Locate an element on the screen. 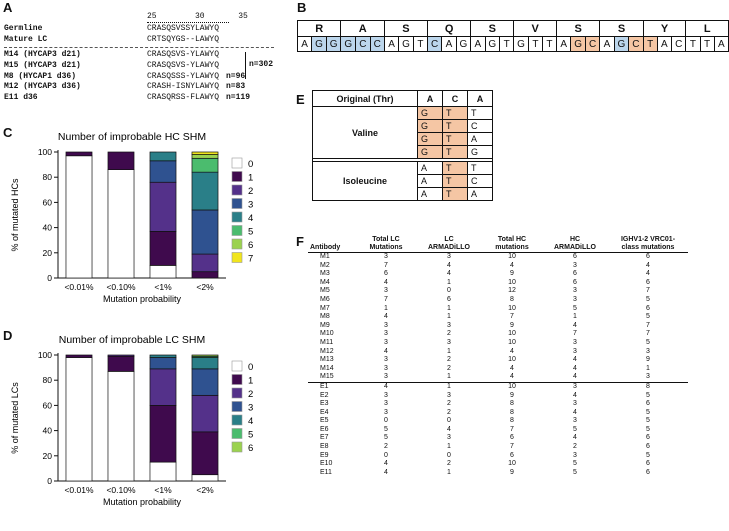 Image resolution: width=729 pixels, height=531 pixels. column-header: LC ARMADiLLO is located at coordinates (449, 244).